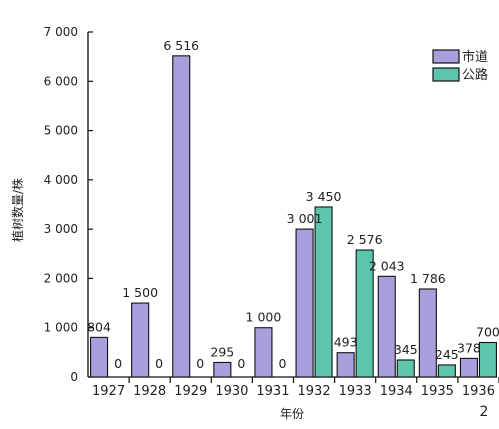  Describe the element at coordinates (446, 56) in the screenshot. I see `legend-swatch-shidao` at that location.